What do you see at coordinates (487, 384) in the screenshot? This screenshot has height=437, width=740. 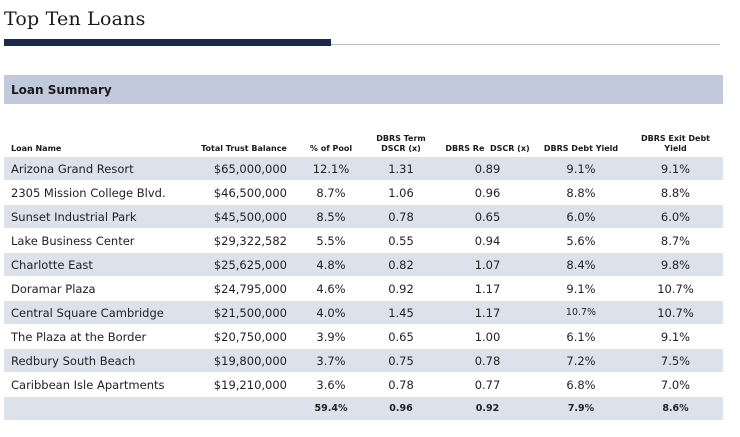 I see `cell-dbrs-re-dscr: 0.77` at bounding box center [487, 384].